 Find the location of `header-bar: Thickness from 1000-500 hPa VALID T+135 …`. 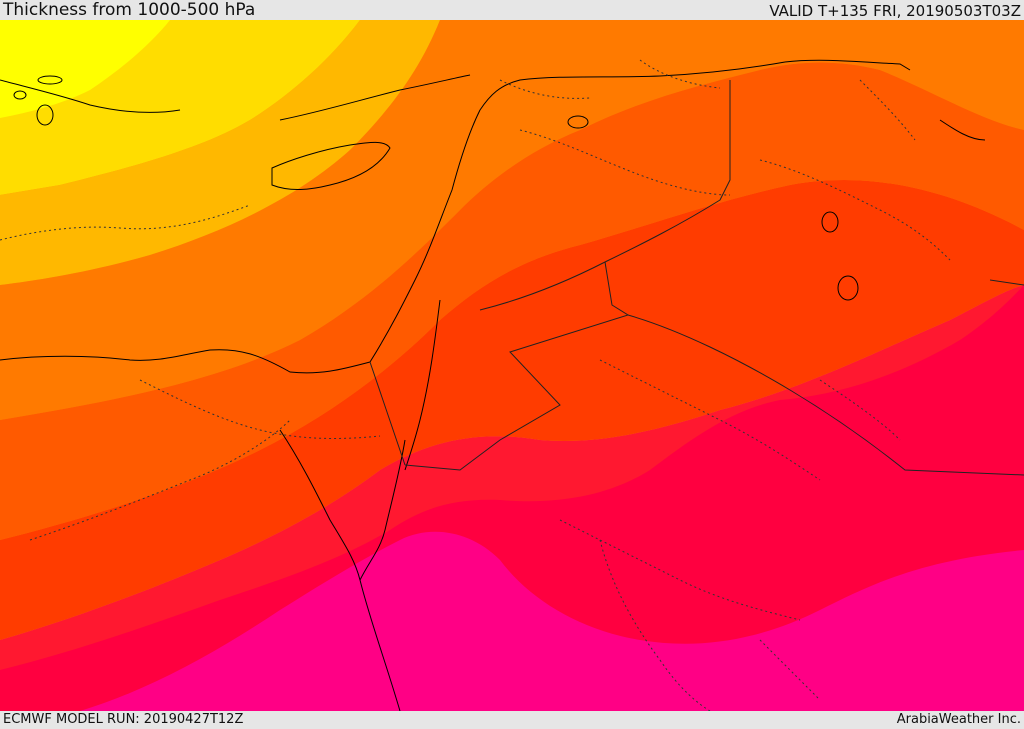

header-bar: Thickness from 1000-500 hPa VALID T+135 … is located at coordinates (512, 10).